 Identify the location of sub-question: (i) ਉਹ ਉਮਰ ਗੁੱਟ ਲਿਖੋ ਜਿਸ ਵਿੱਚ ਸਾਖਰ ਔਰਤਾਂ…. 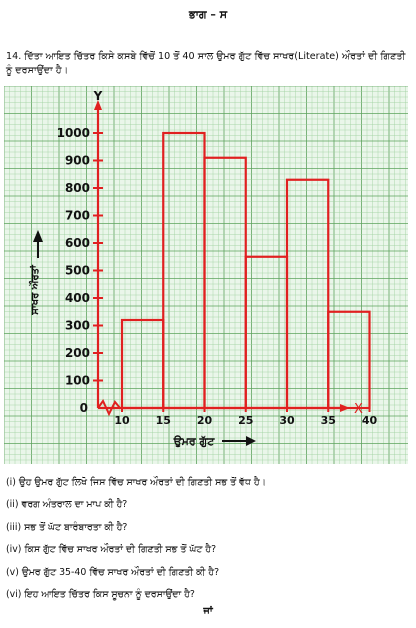
(136, 482).